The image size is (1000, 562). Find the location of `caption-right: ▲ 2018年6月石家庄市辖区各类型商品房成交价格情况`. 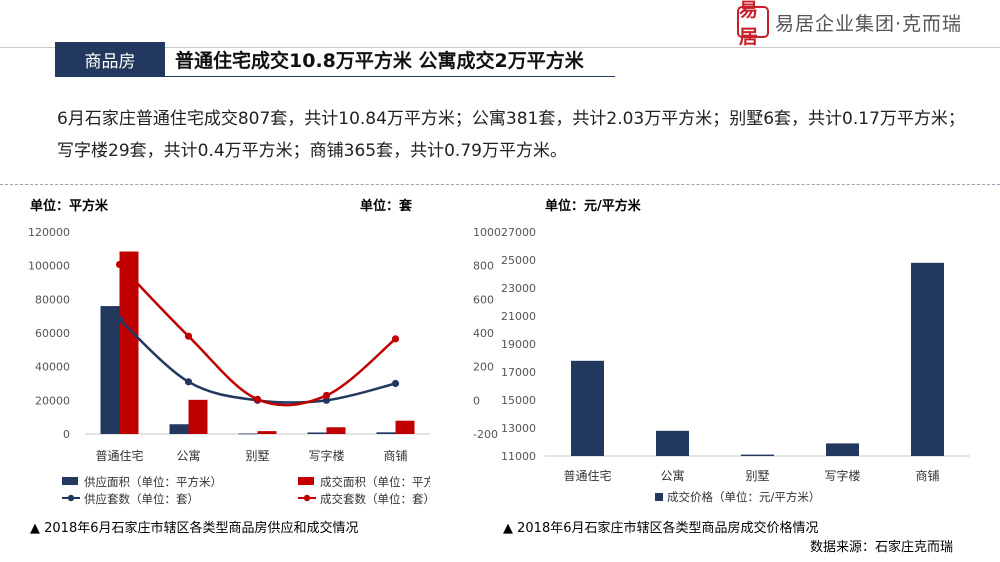

caption-right: ▲ 2018年6月石家庄市辖区各类型商品房成交价格情况 is located at coordinates (661, 528).